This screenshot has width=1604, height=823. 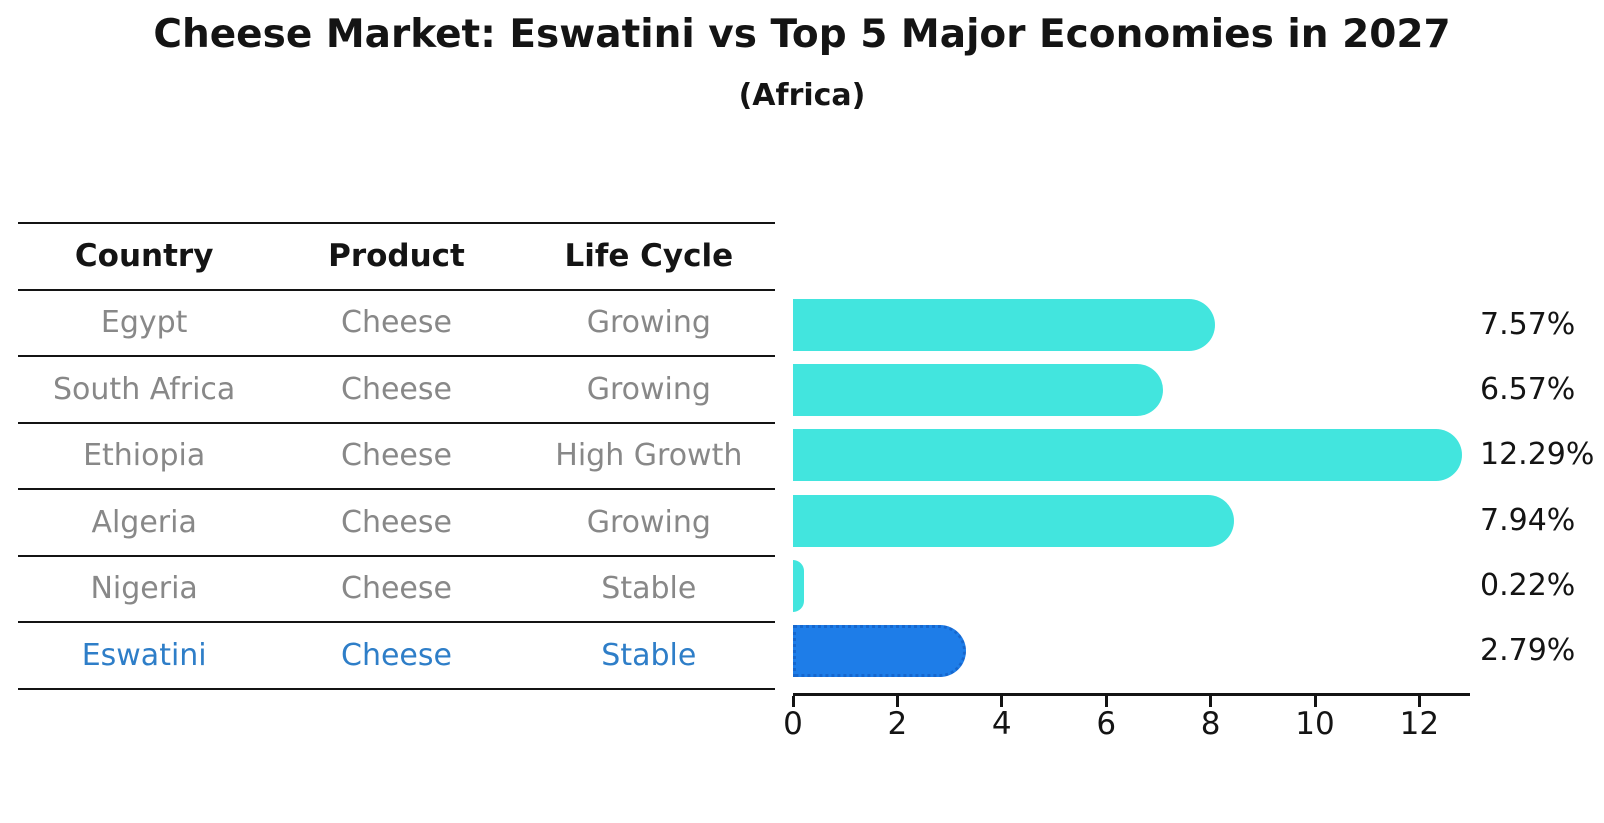 What do you see at coordinates (144, 589) in the screenshot?
I see `cell-country: Nigeria` at bounding box center [144, 589].